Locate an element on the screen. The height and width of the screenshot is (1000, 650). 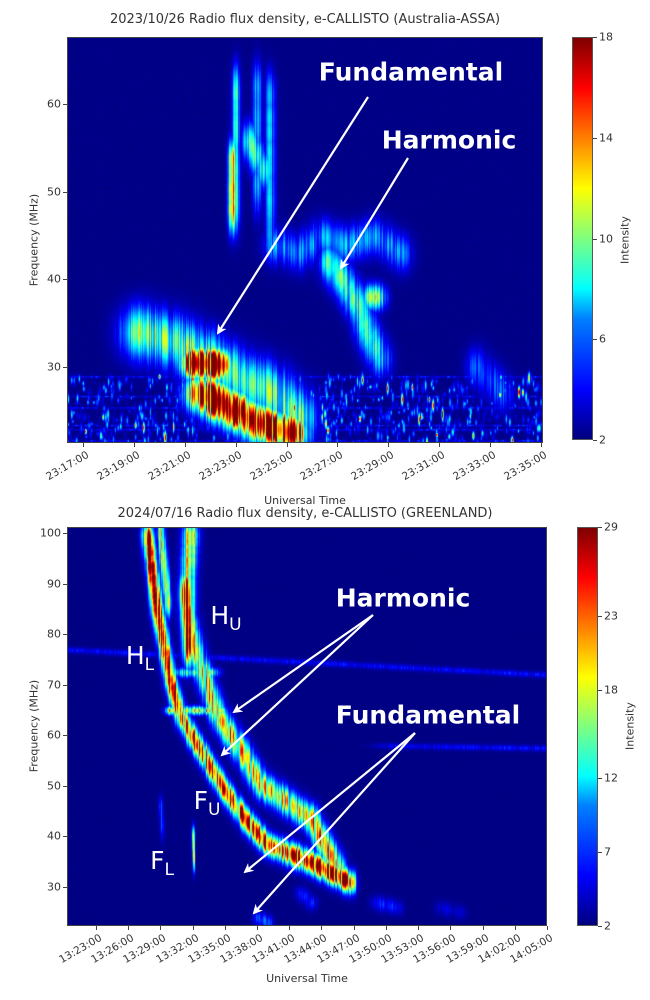
x-tick-label: 23:19:00 is located at coordinates (118, 466).